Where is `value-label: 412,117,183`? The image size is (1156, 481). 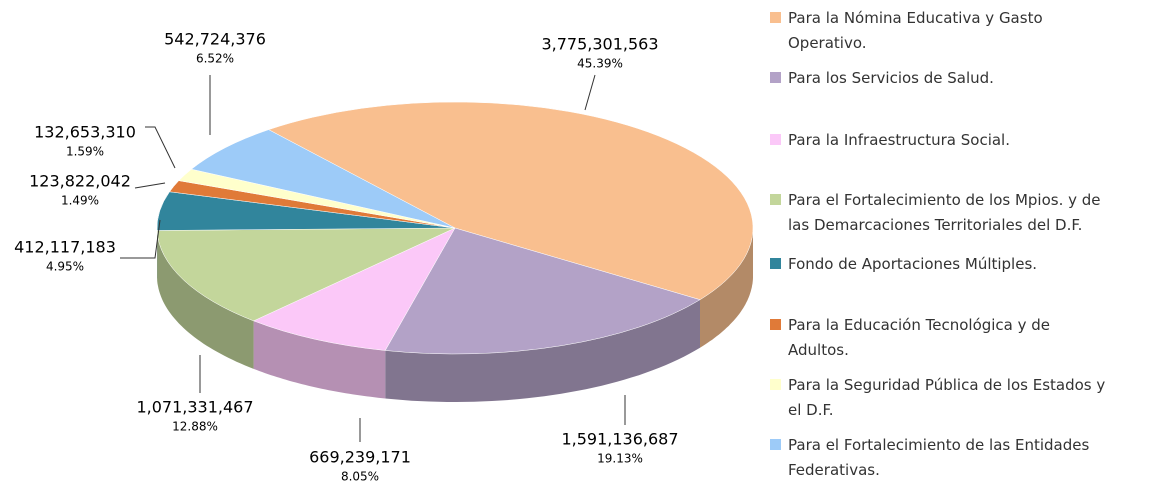
value-label: 412,117,183 is located at coordinates (65, 247).